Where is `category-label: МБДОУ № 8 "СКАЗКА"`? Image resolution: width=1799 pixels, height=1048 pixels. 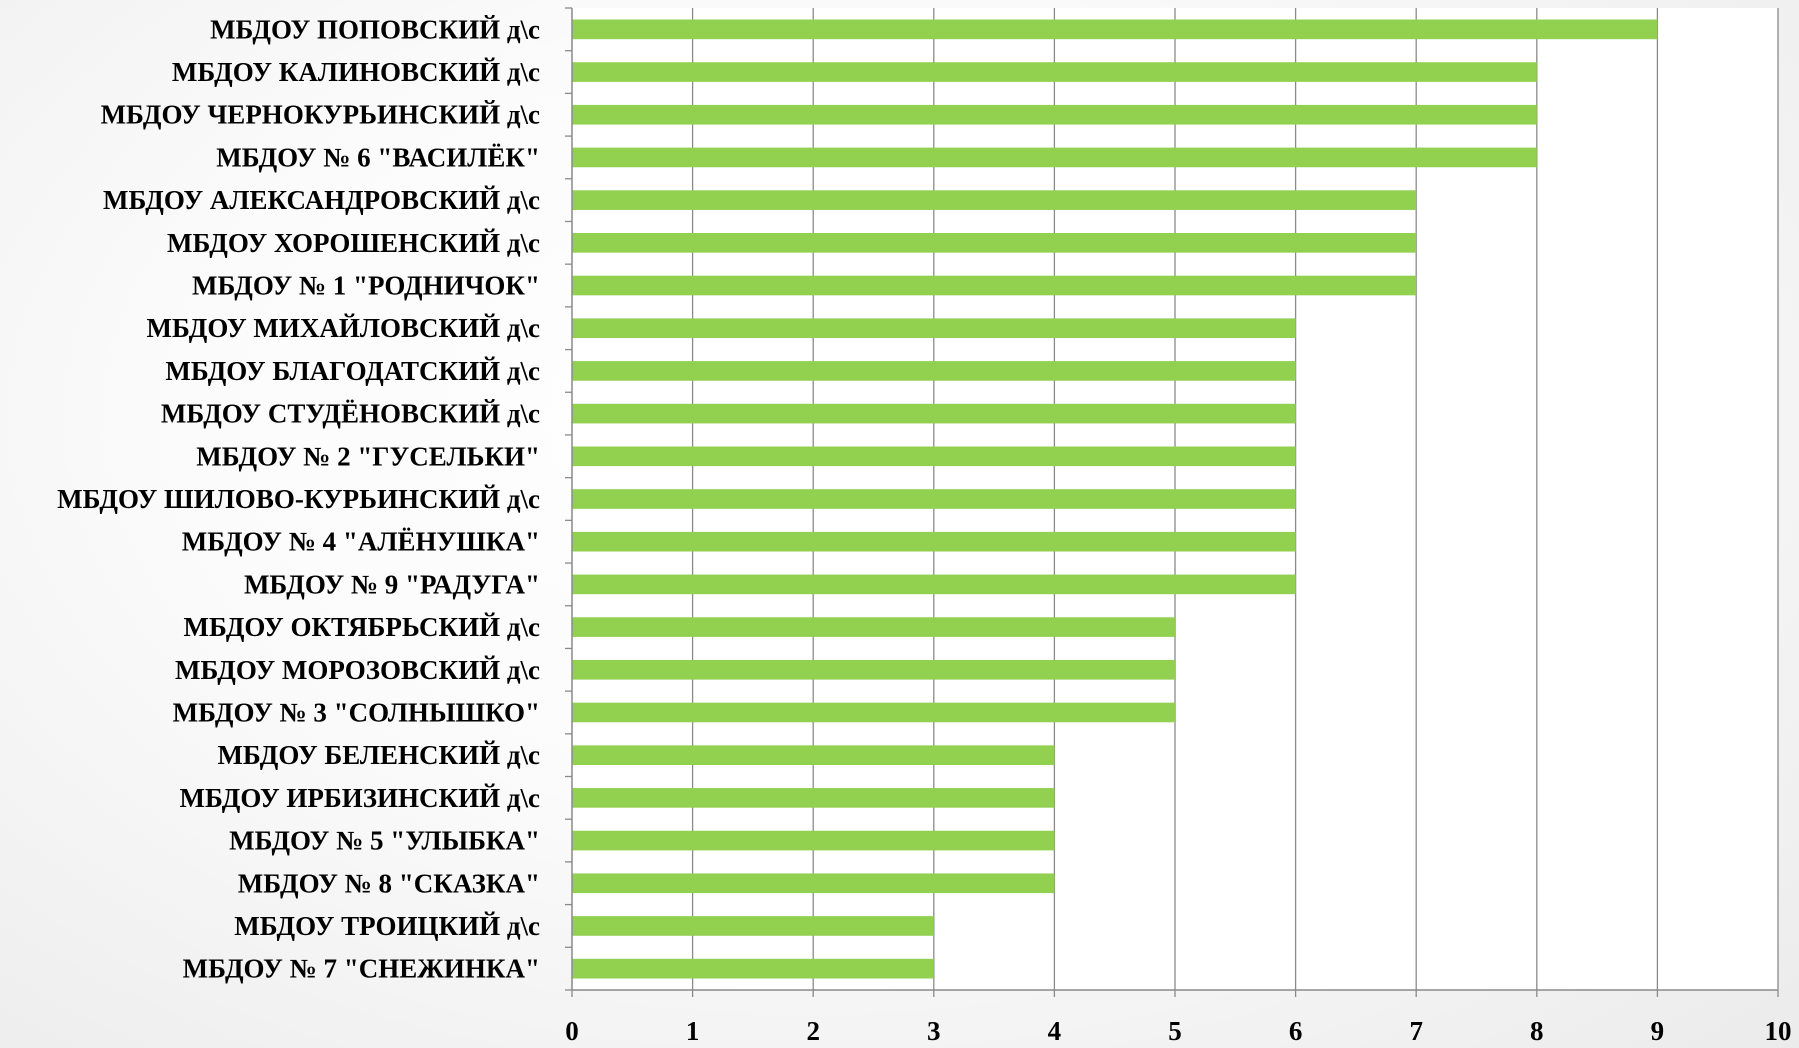
category-label: МБДОУ № 8 "СКАЗКА" is located at coordinates (389, 883).